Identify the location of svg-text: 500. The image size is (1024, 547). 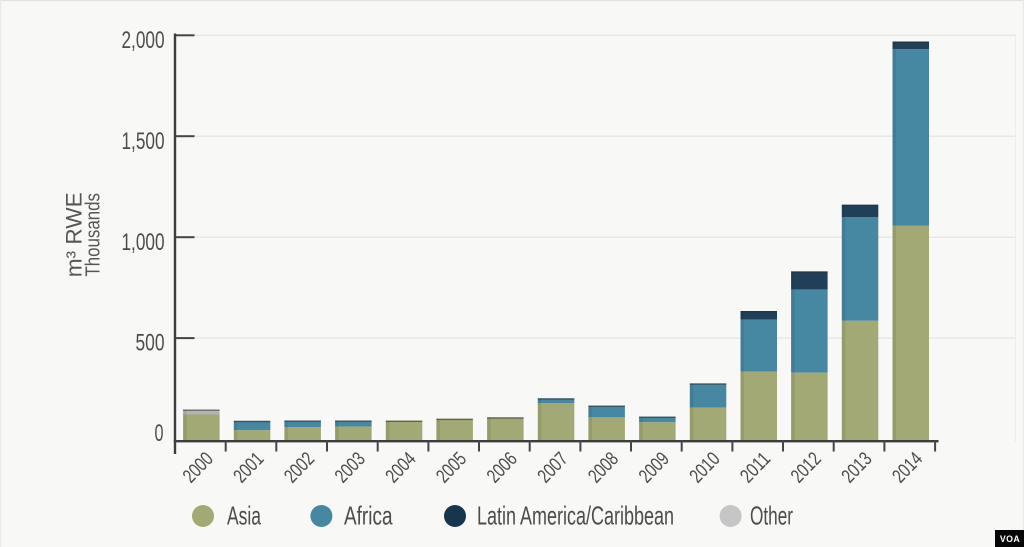
(150, 343).